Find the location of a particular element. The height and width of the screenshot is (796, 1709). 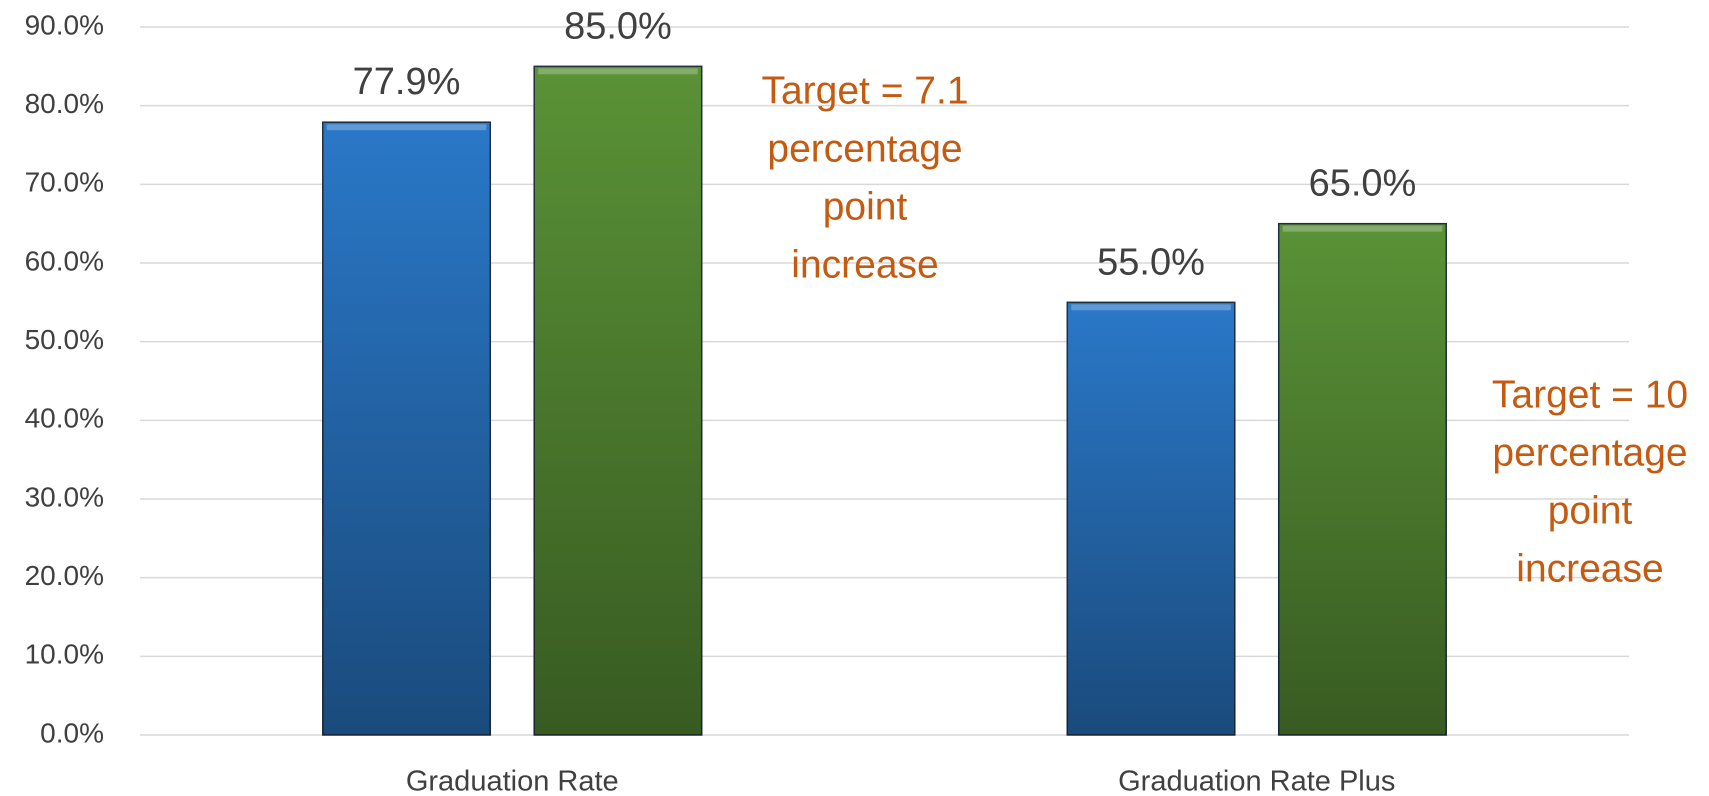

y-tick-label: 40.0% is located at coordinates (64, 418).